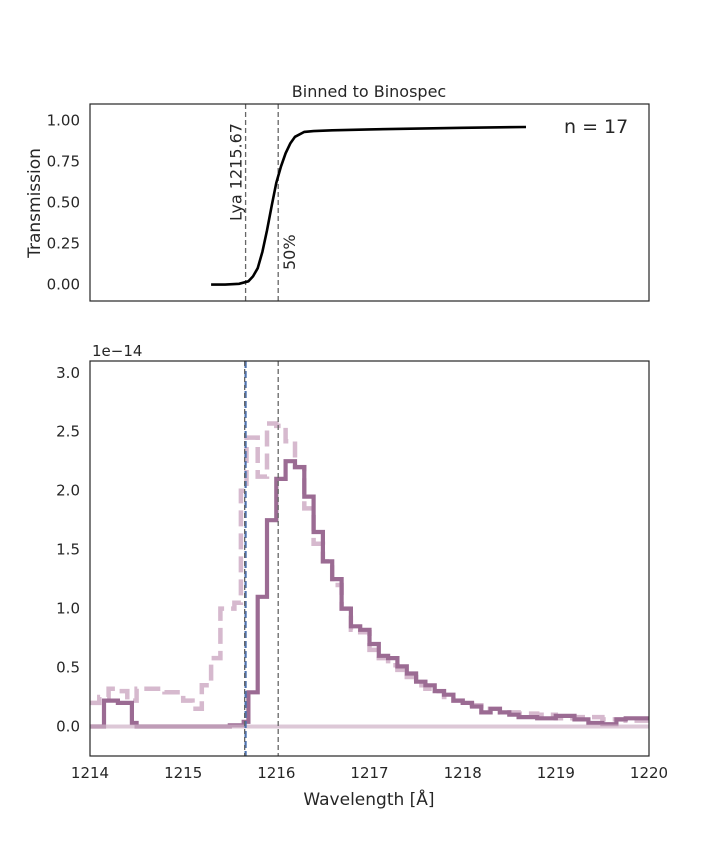 Image resolution: width=720 pixels, height=864 pixels. Describe the element at coordinates (236, 172) in the screenshot. I see `lya-annotation: Lya 1215.67` at that location.